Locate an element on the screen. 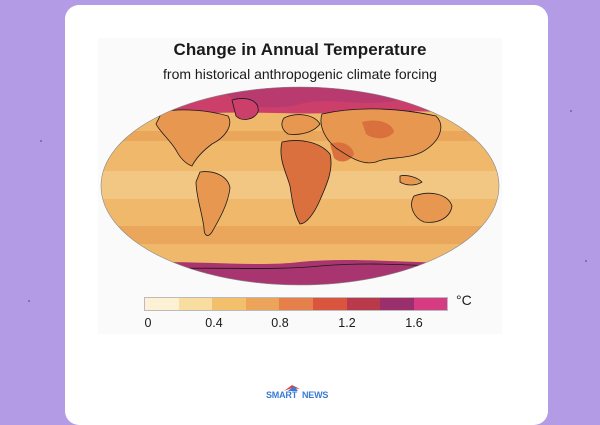 The width and height of the screenshot is (600, 425). colorbar-tick-label: 1.6 is located at coordinates (414, 323).